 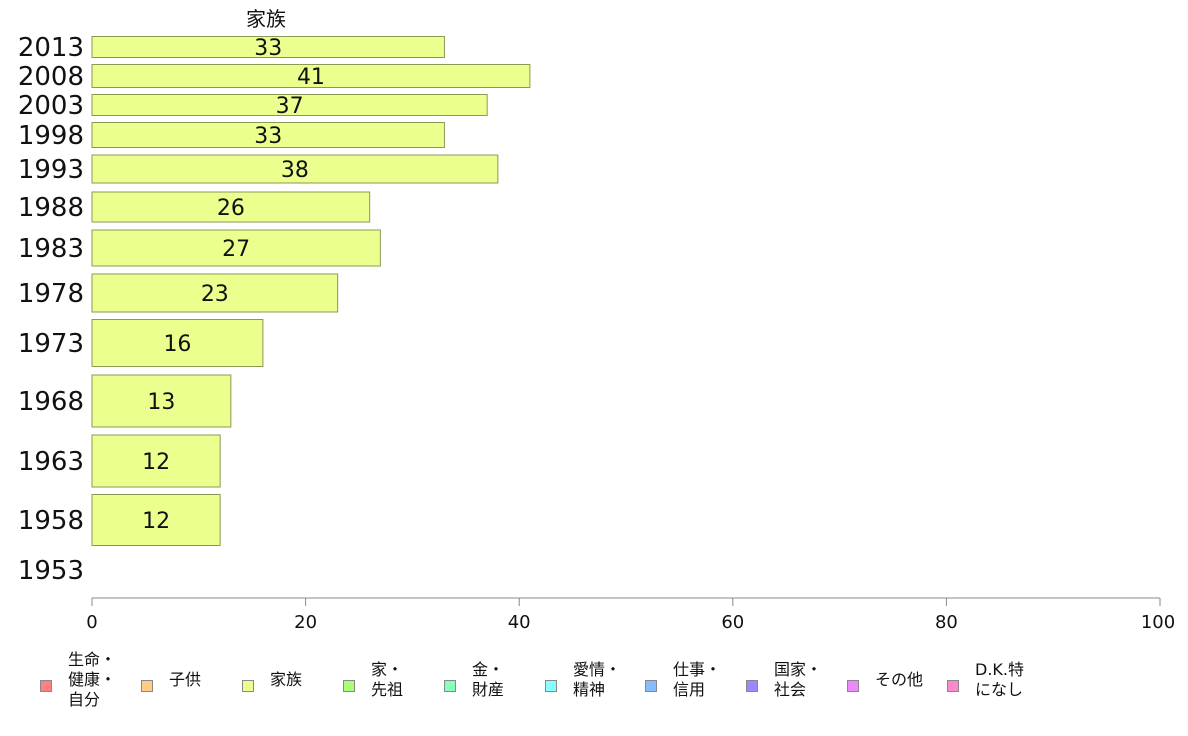 I want to click on y-tick-label: 1968, so click(x=51, y=402).